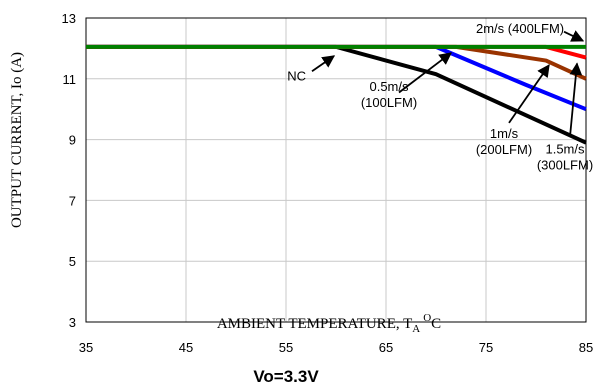  Describe the element at coordinates (69, 170) in the screenshot. I see `y-axis-ticks: 3 5 7 9 11 13` at that location.